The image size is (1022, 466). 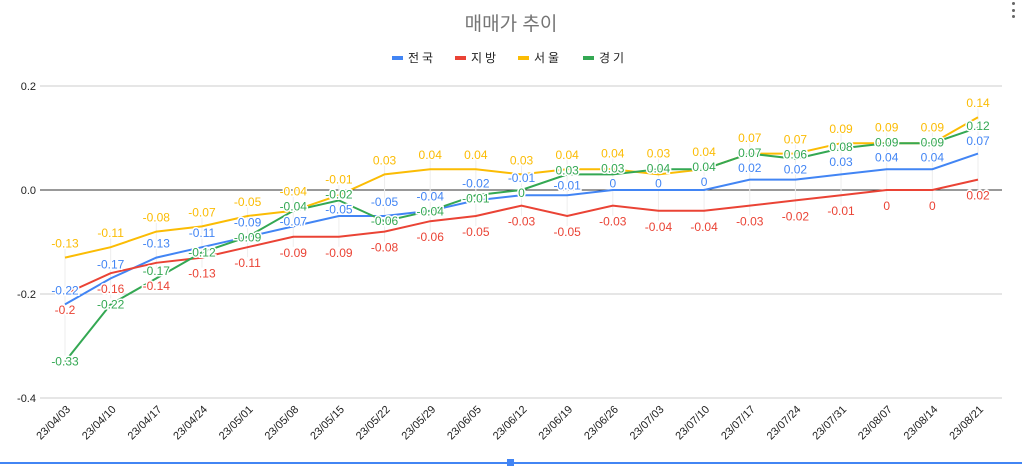 I want to click on x-tick-label: 23/06/19, so click(x=556, y=423).